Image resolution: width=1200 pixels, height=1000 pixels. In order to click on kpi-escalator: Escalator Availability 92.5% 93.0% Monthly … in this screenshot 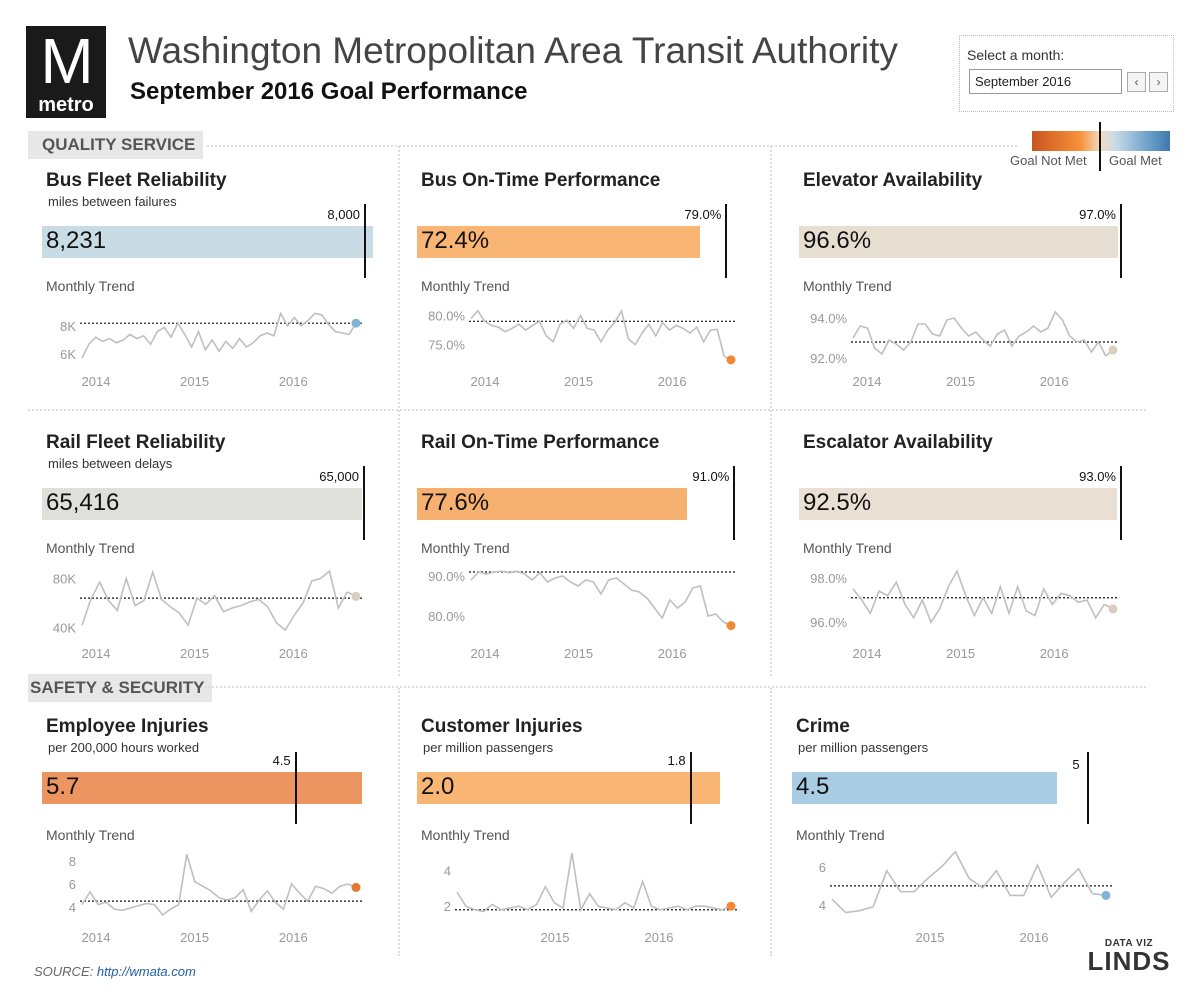, I will do `click(986, 562)`.